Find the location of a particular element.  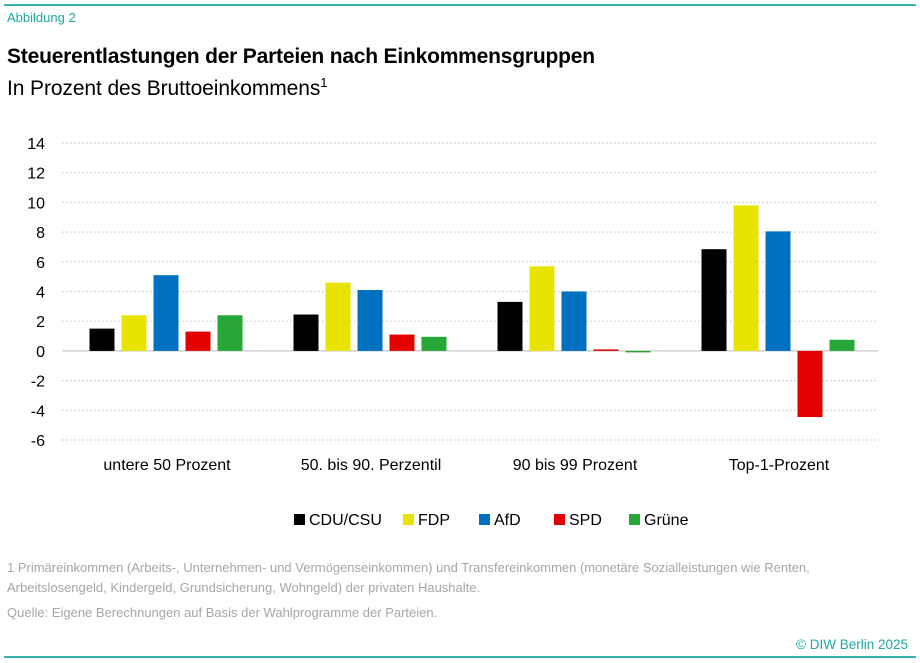

footnote-mark: 1 is located at coordinates (324, 82).